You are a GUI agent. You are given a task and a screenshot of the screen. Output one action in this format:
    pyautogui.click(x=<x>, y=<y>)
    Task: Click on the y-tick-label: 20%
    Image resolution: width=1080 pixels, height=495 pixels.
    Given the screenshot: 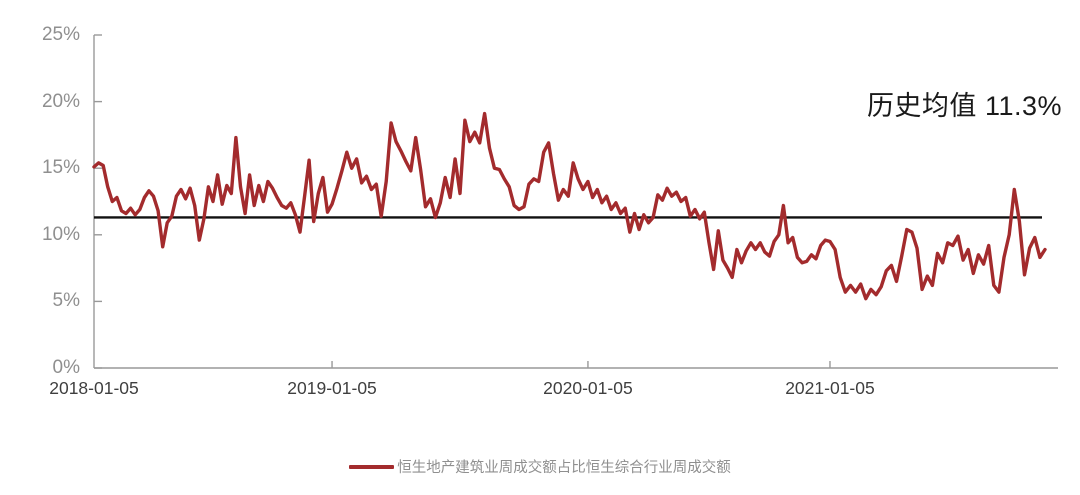 What is the action you would take?
    pyautogui.click(x=60, y=101)
    